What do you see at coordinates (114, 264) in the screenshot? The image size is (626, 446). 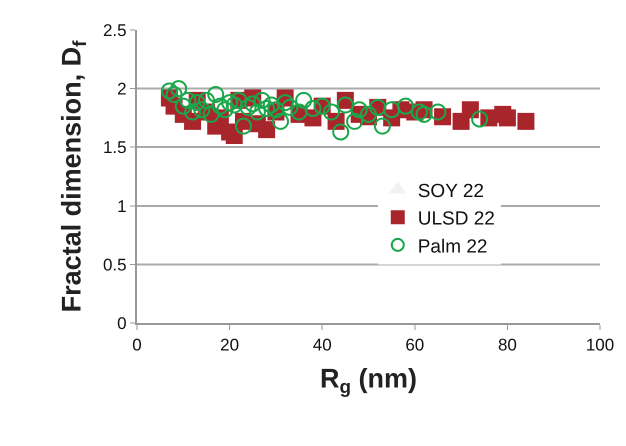 I see `y-tick-label: 0.5` at bounding box center [114, 264].